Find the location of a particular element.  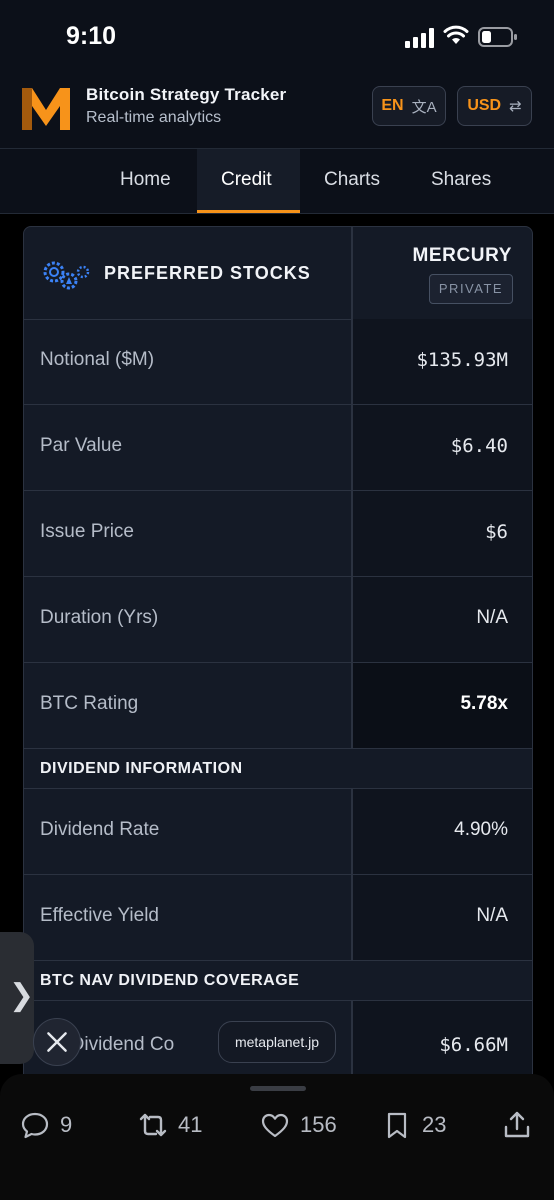

section-title: BTC NAV DIVIDEND COVERAGE is located at coordinates (170, 980).